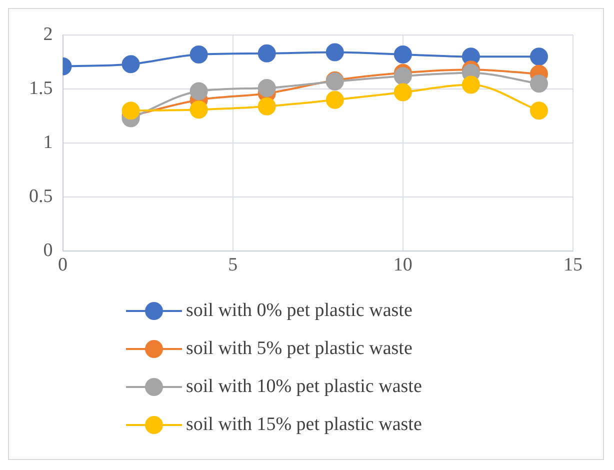 This screenshot has width=614, height=470. Describe the element at coordinates (48, 143) in the screenshot. I see `y-tick-label: 1` at that location.